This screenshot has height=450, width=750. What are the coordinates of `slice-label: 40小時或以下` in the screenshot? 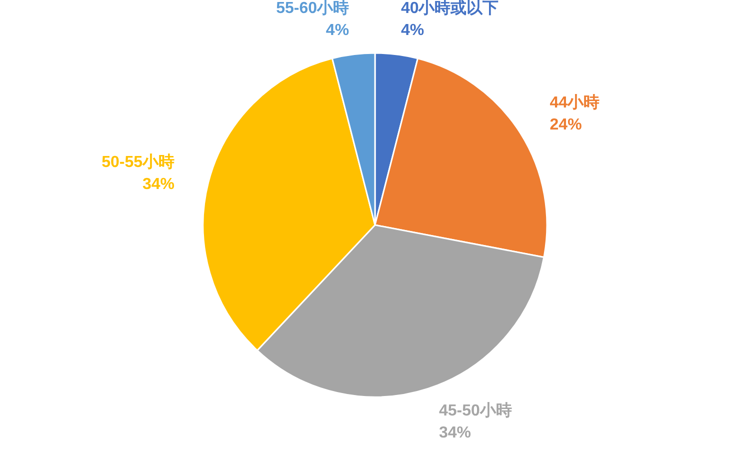 It's located at (449, 9).